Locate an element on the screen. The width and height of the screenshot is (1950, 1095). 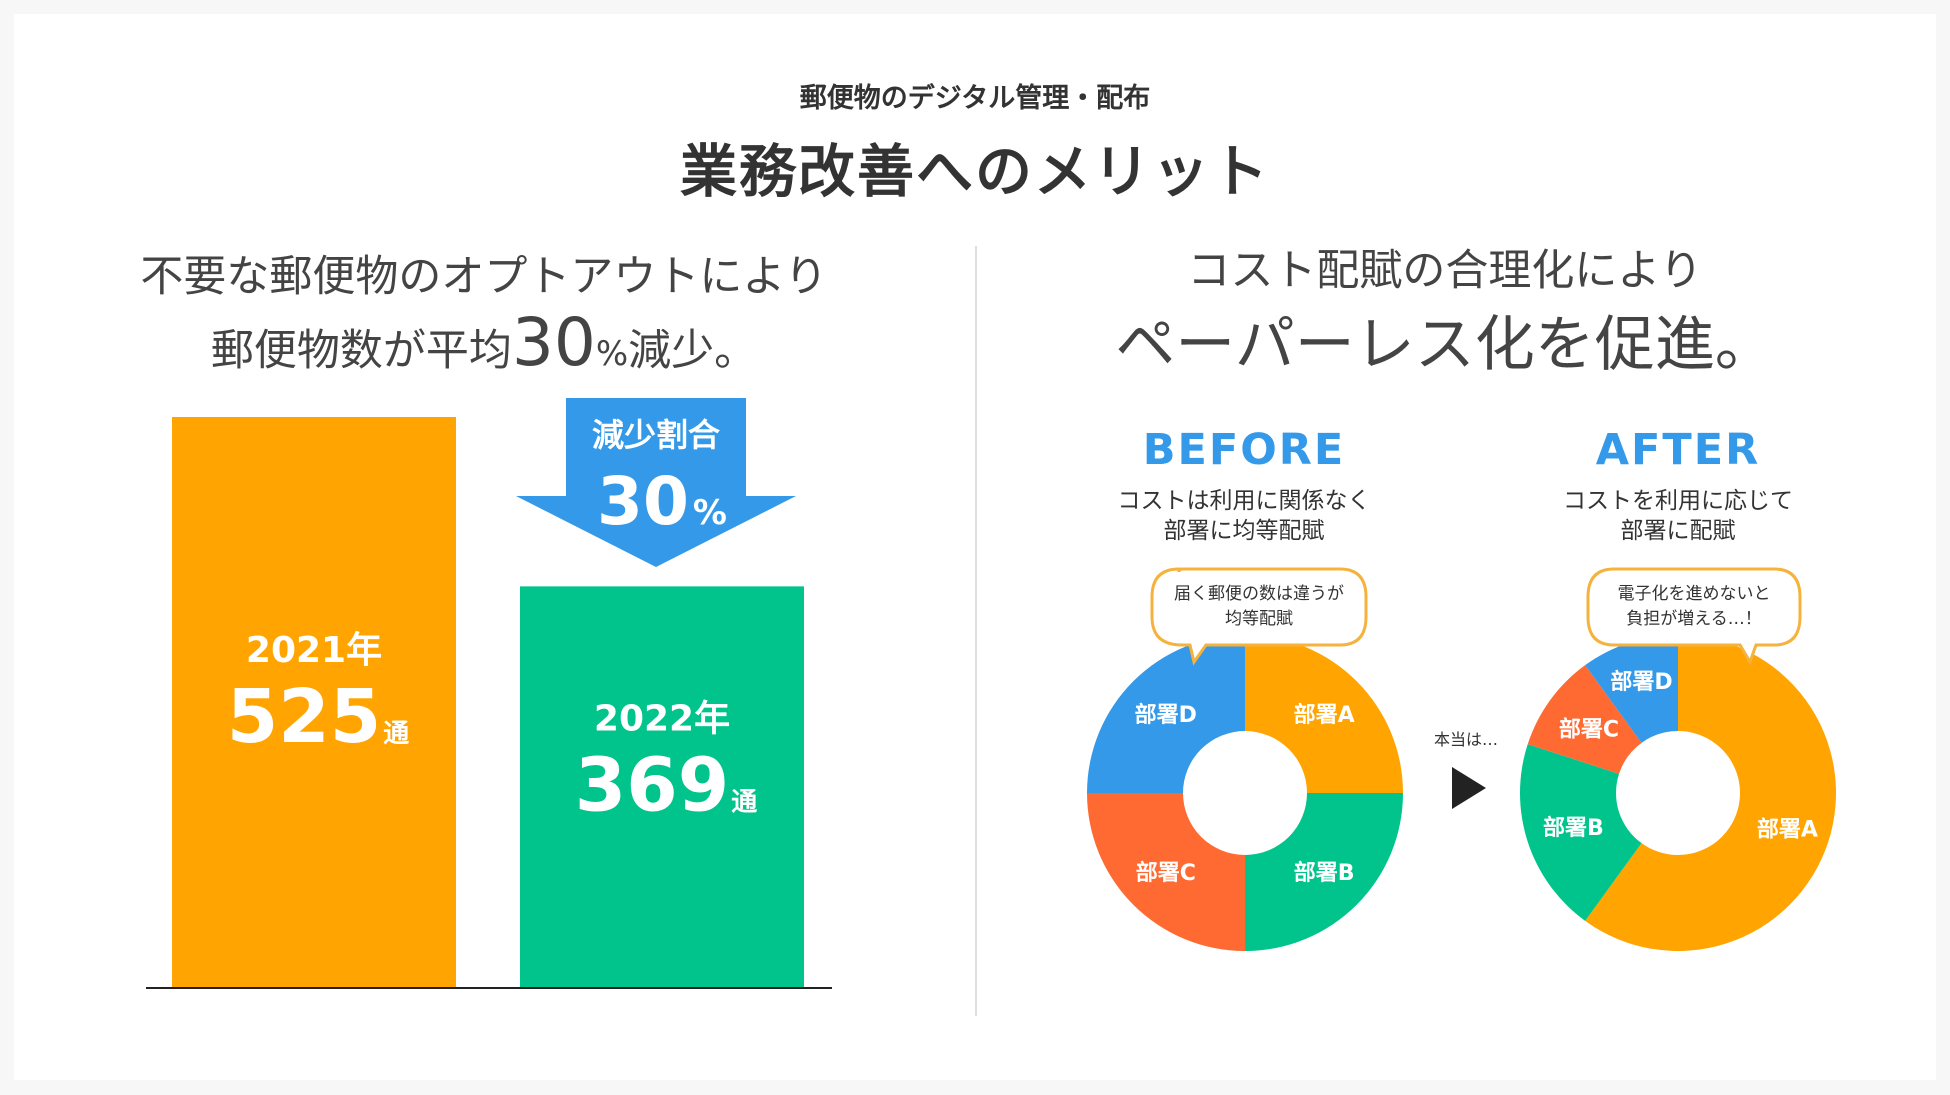
bar-category-label: 2021年 is located at coordinates (314, 650).